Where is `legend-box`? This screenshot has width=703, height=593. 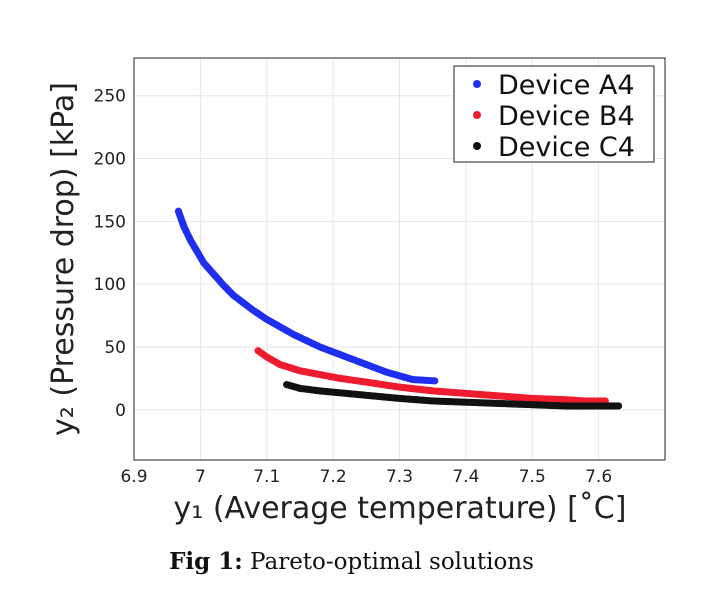 legend-box is located at coordinates (554, 114).